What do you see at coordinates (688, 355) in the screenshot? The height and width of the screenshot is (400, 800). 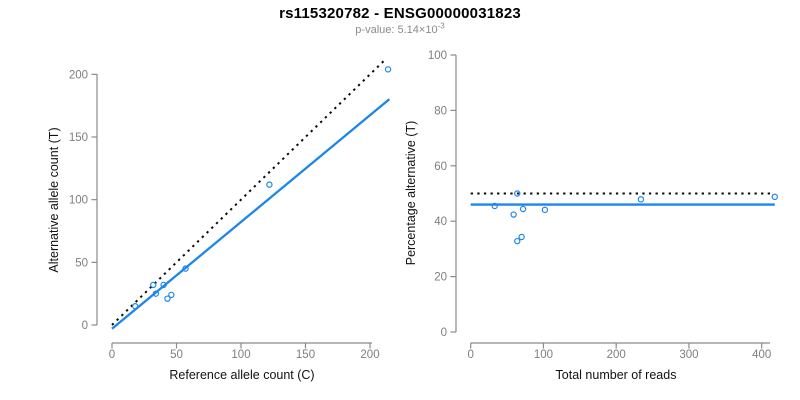 I see `x-tick-label: 300` at bounding box center [688, 355].